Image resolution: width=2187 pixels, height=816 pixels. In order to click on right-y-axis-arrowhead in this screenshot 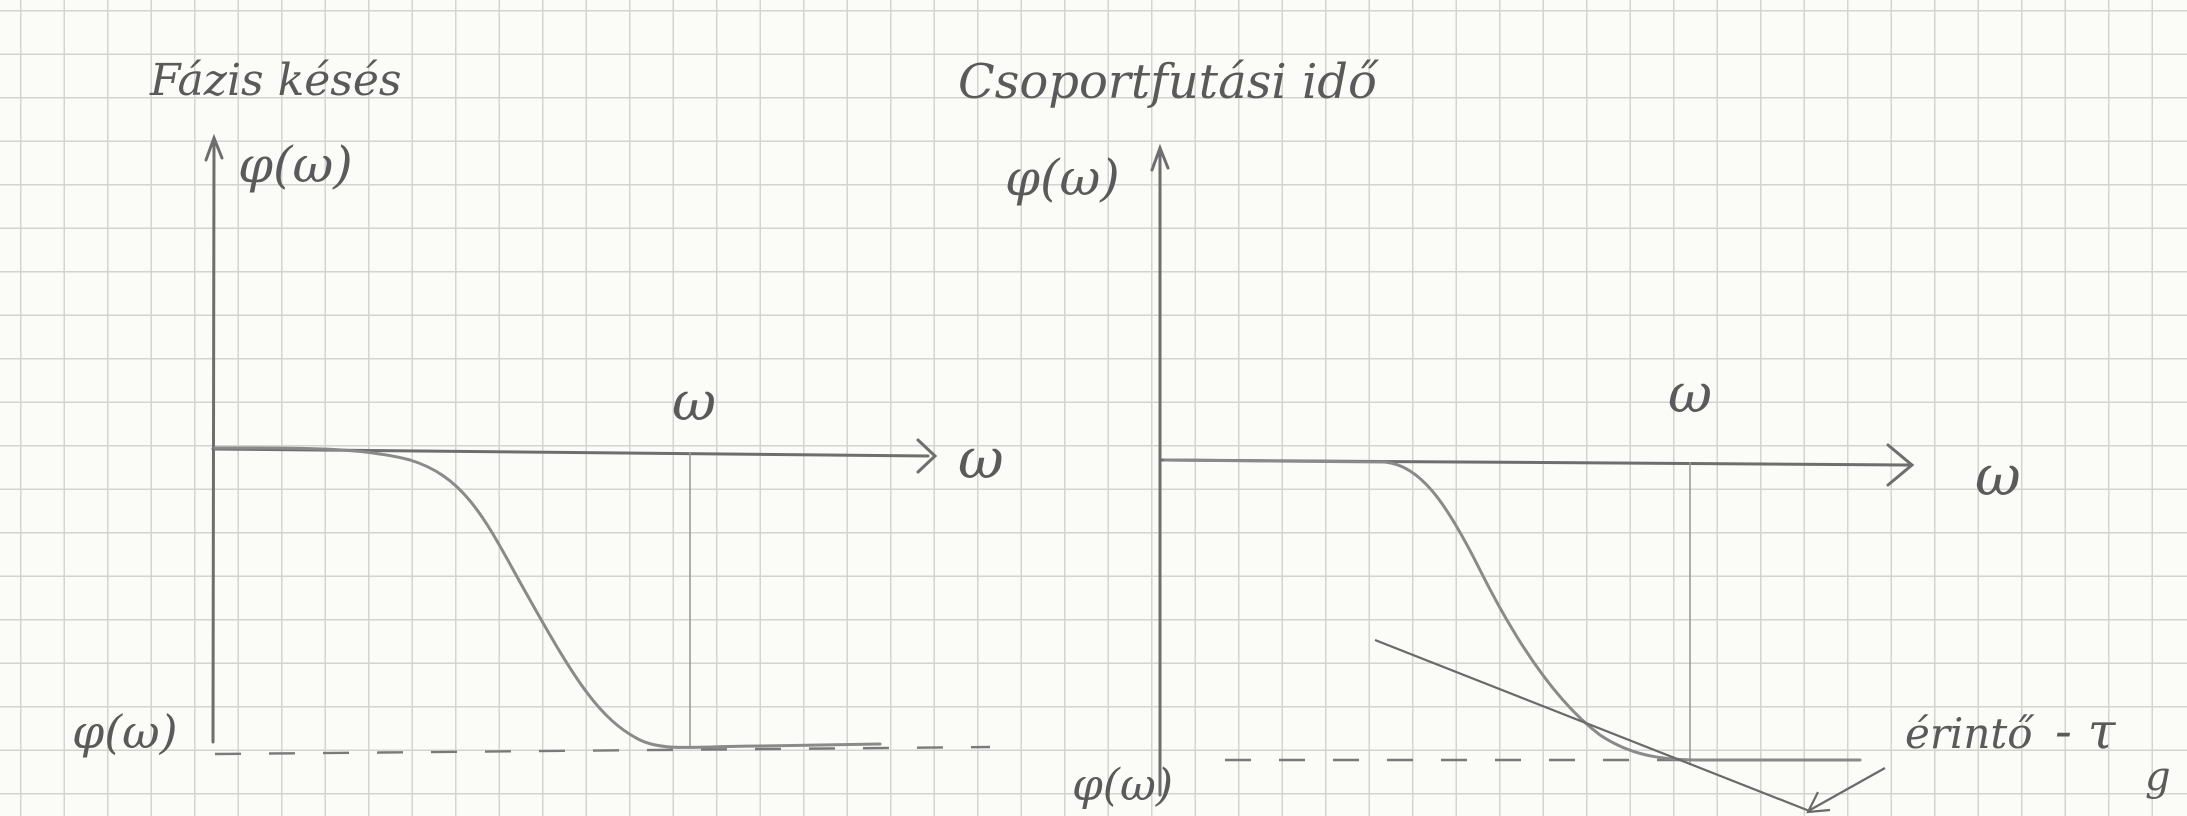, I will do `click(1160, 157)`.